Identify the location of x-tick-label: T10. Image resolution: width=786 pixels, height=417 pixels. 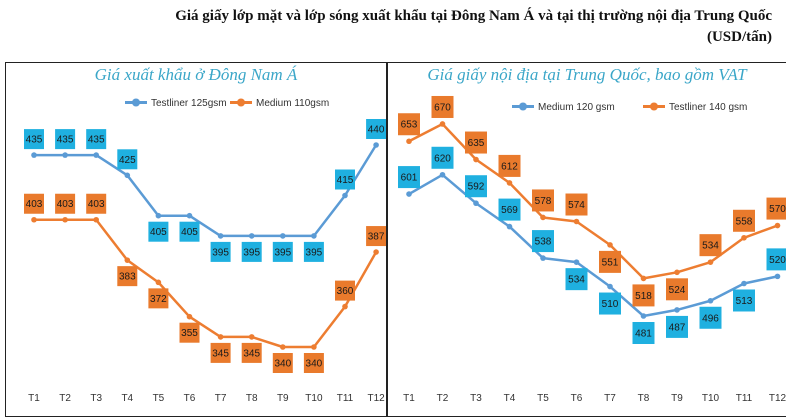
(711, 398).